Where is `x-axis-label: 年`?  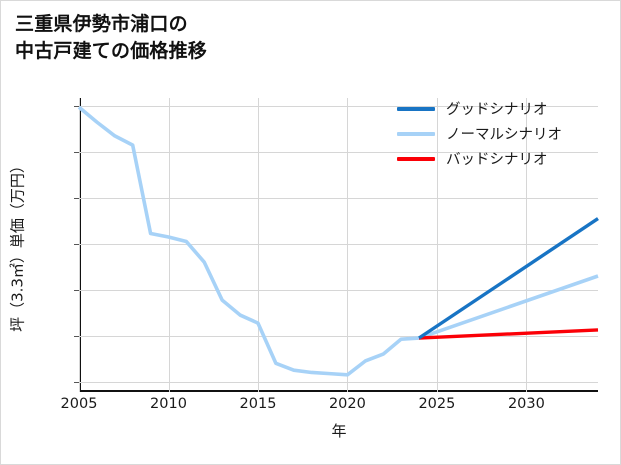 x-axis-label: 年 is located at coordinates (339, 431).